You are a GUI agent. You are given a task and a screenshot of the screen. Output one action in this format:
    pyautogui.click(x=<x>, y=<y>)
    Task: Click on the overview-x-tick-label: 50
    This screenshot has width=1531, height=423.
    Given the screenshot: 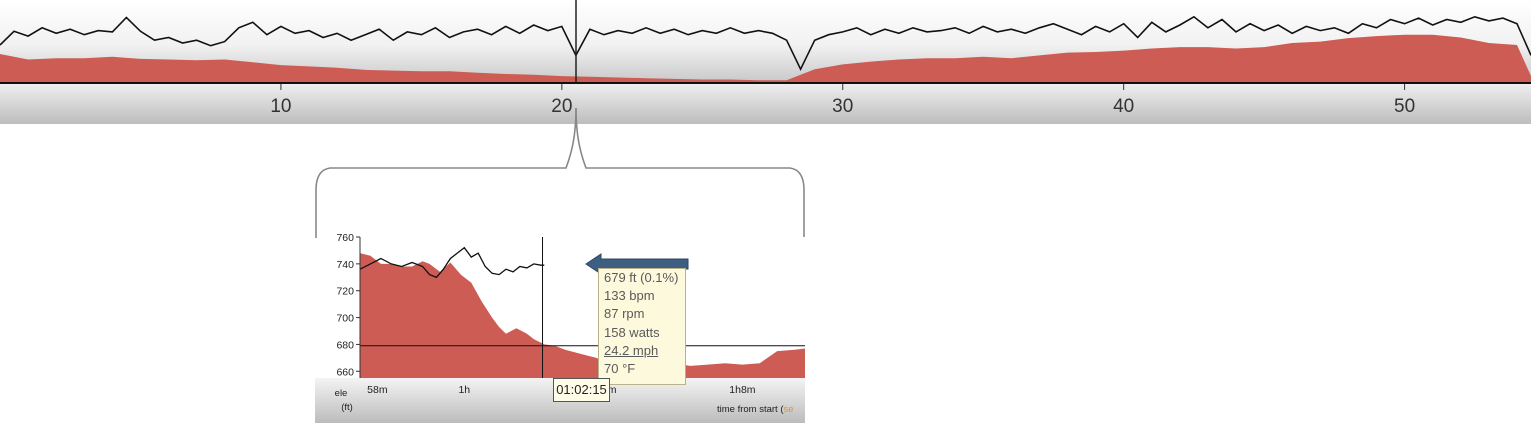 What is the action you would take?
    pyautogui.click(x=1404, y=106)
    